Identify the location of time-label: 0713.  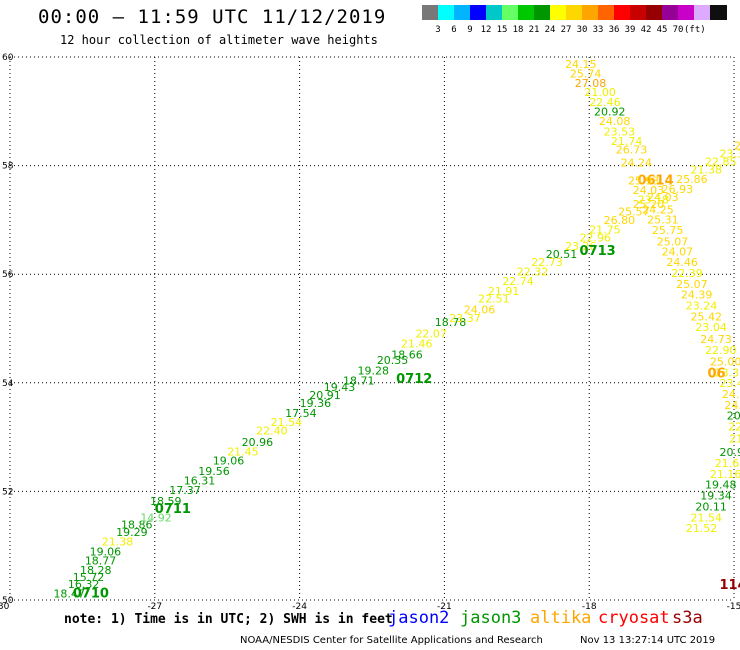
(598, 251).